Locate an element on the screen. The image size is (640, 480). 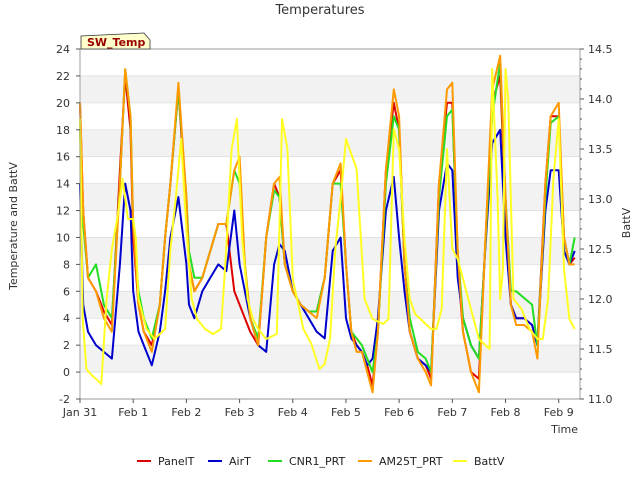
y2-tick-label: 11.0 is located at coordinates (600, 399).